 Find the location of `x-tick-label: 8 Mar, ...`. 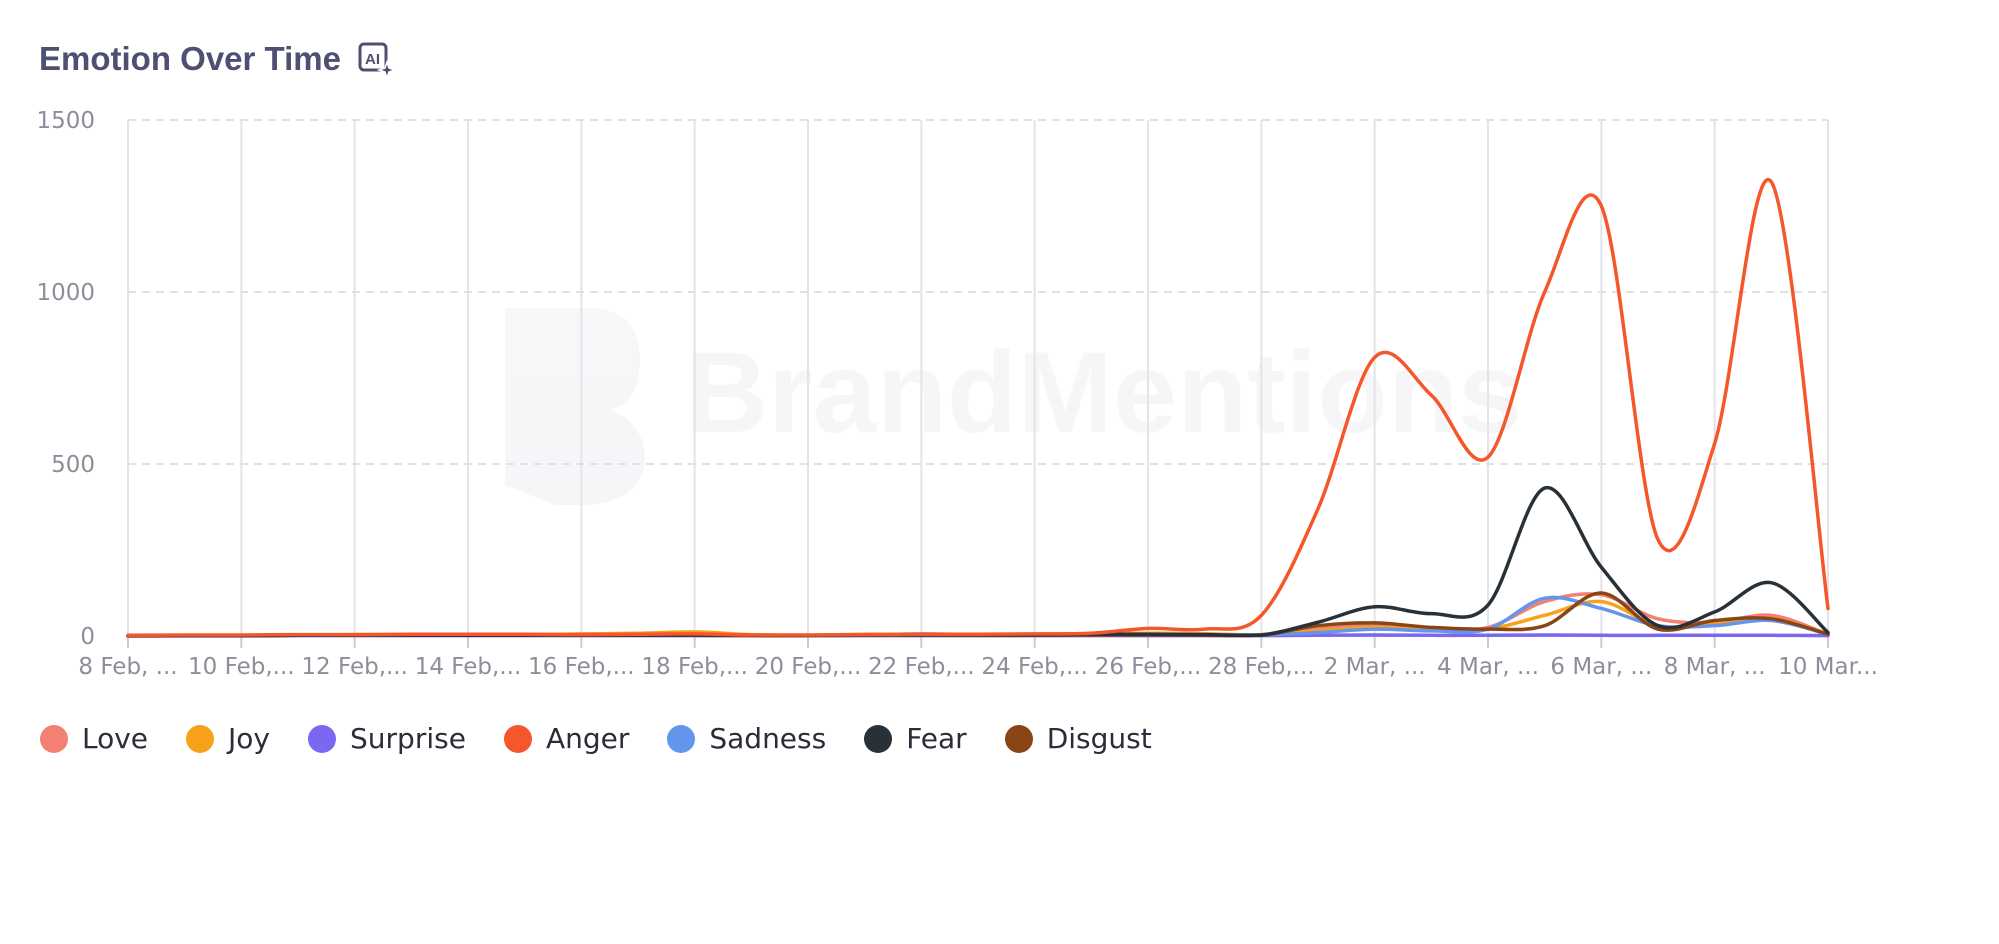

x-tick-label: 8 Mar, ... is located at coordinates (1715, 667).